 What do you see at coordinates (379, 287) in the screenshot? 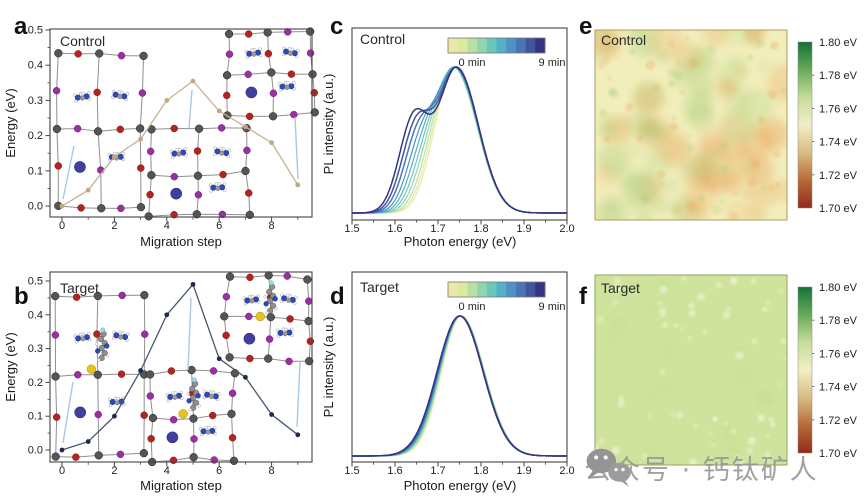
I see `panel-d-title: Target` at bounding box center [379, 287].